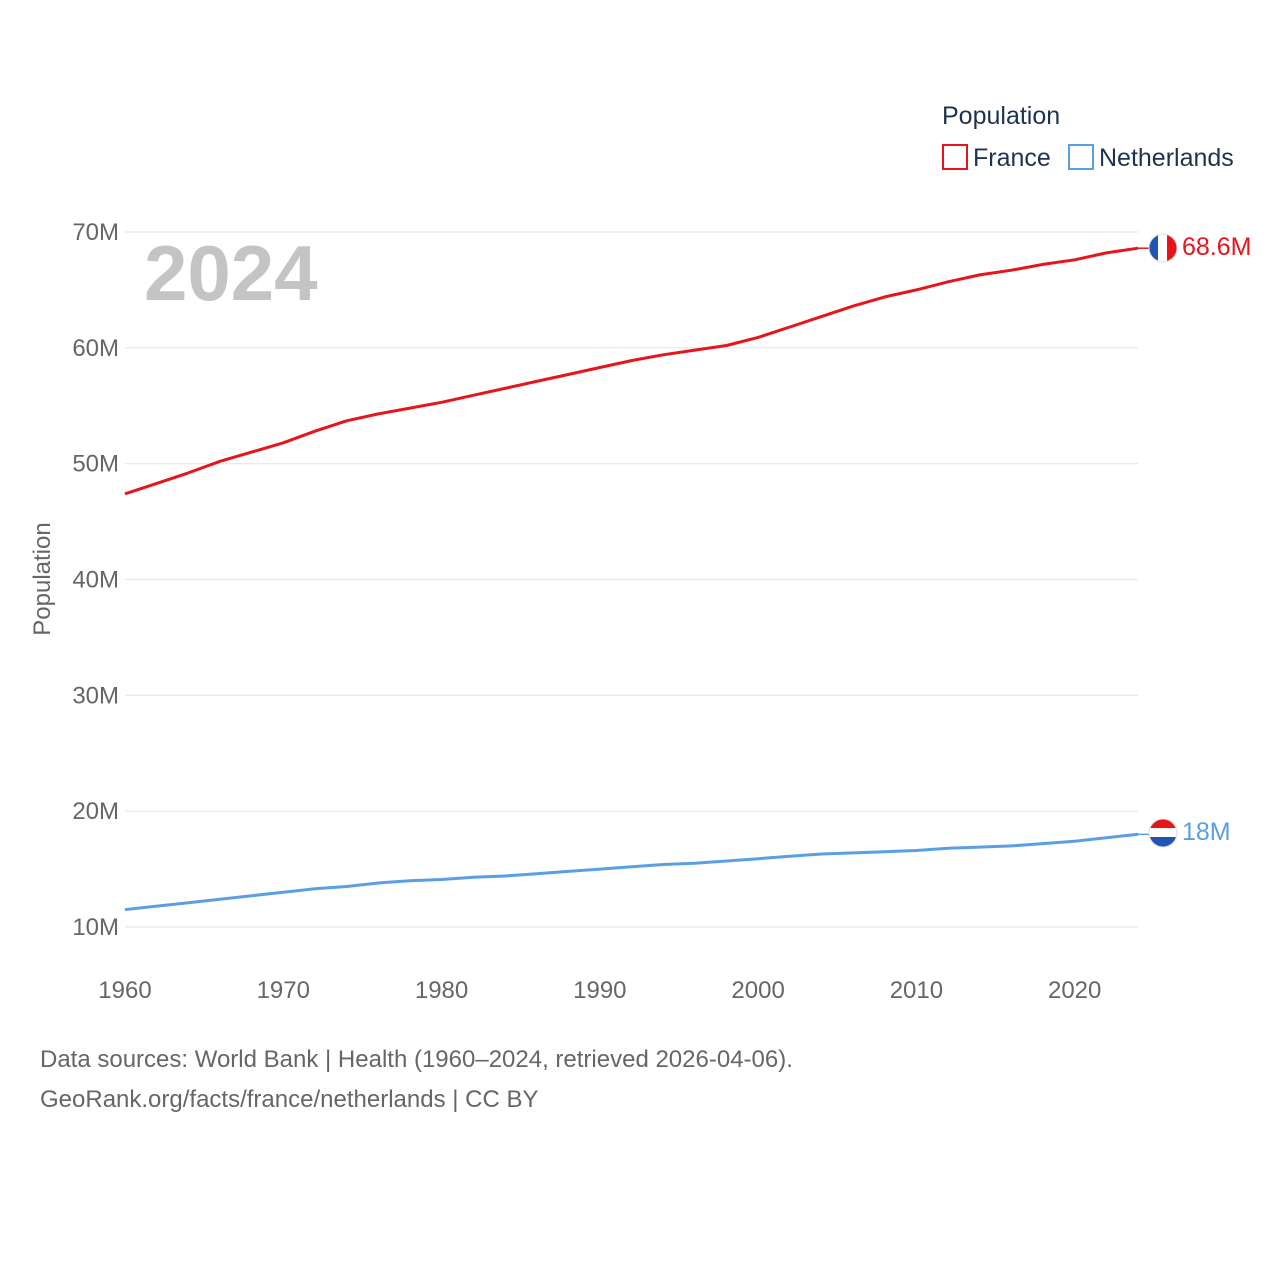  Describe the element at coordinates (916, 990) in the screenshot. I see `x-tick-label: 2010` at that location.